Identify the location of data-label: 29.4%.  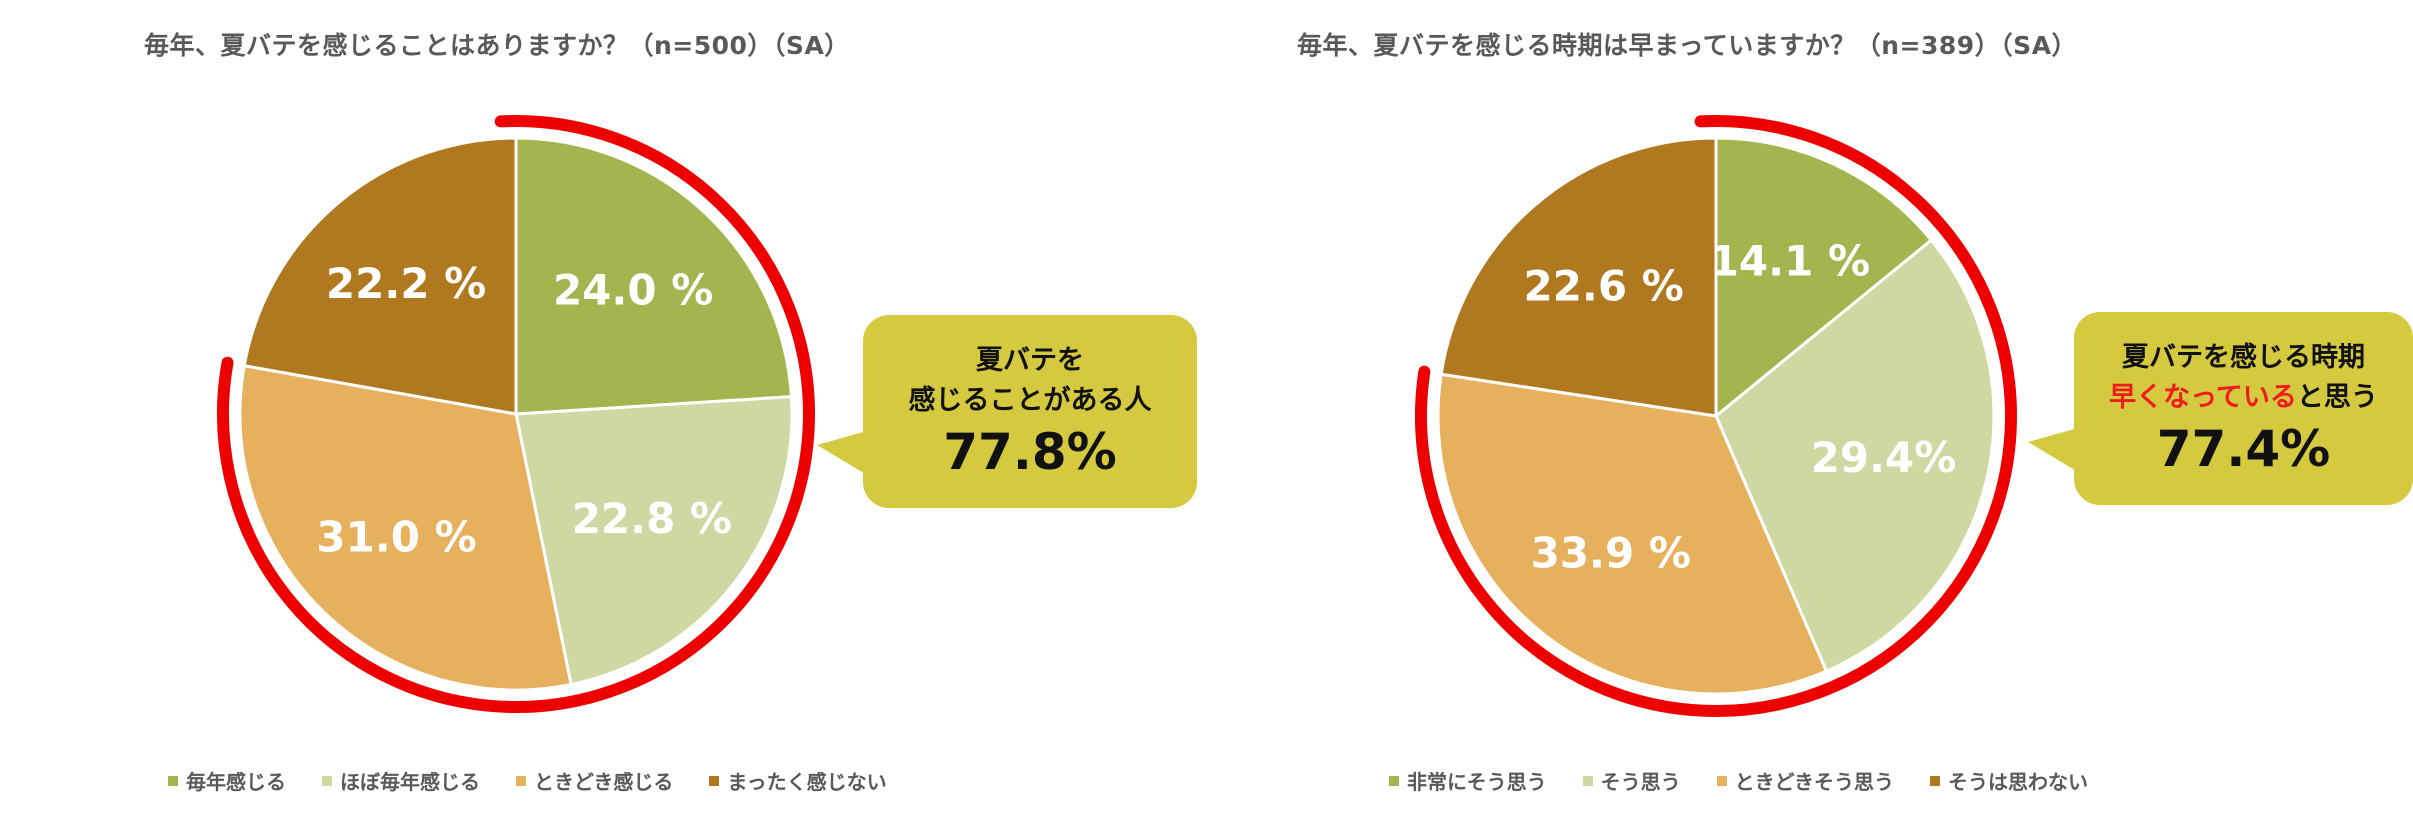
(1884, 457).